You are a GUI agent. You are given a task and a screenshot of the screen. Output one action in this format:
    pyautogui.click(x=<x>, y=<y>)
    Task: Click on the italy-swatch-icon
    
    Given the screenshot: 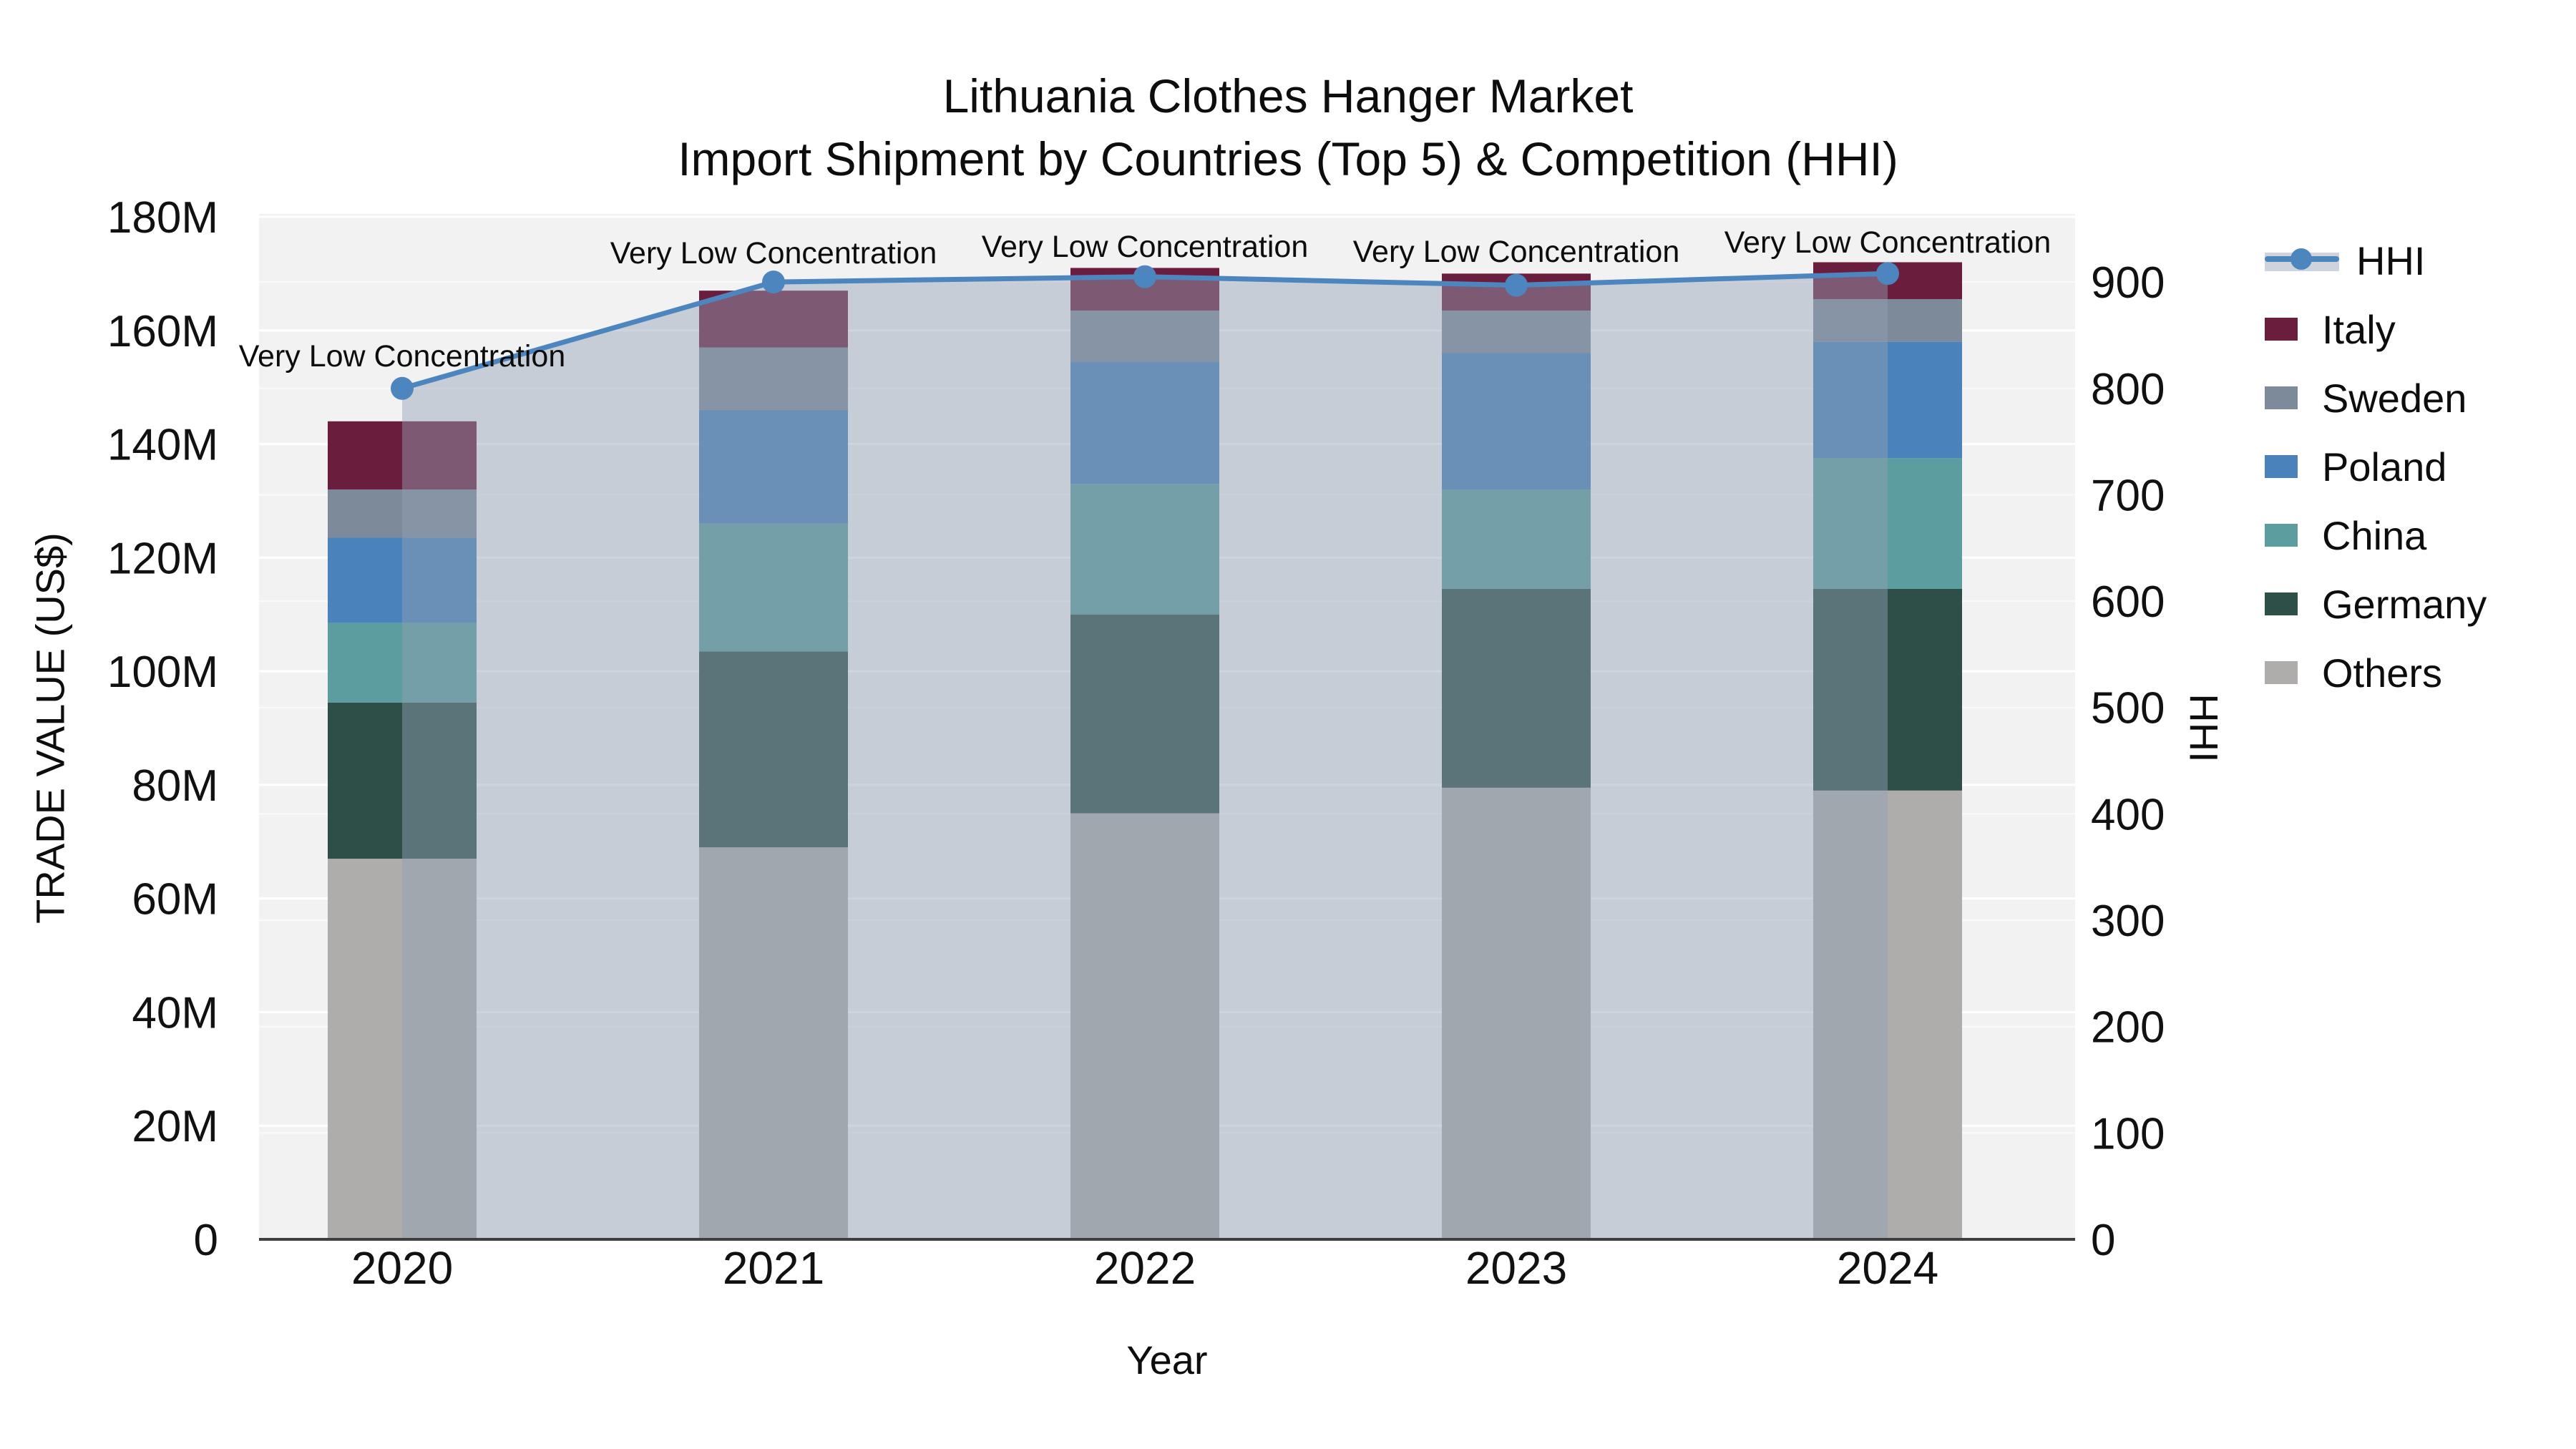 What is the action you would take?
    pyautogui.click(x=2281, y=329)
    